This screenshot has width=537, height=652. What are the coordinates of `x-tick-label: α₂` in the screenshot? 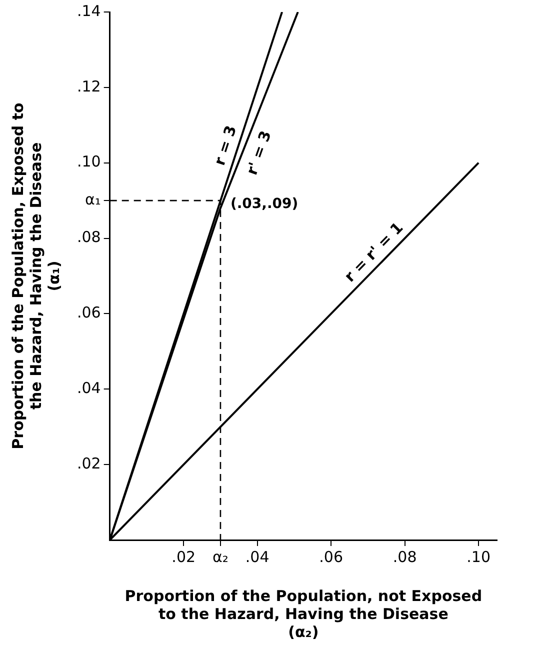 It's located at (220, 557).